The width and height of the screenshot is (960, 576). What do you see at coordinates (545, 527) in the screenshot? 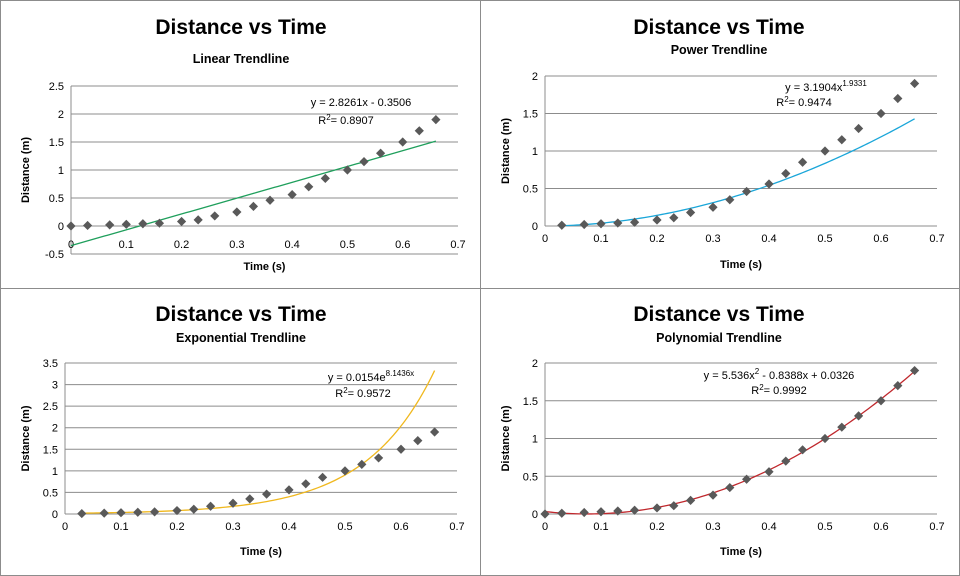
I see `x-tick-label: 0` at bounding box center [545, 527].